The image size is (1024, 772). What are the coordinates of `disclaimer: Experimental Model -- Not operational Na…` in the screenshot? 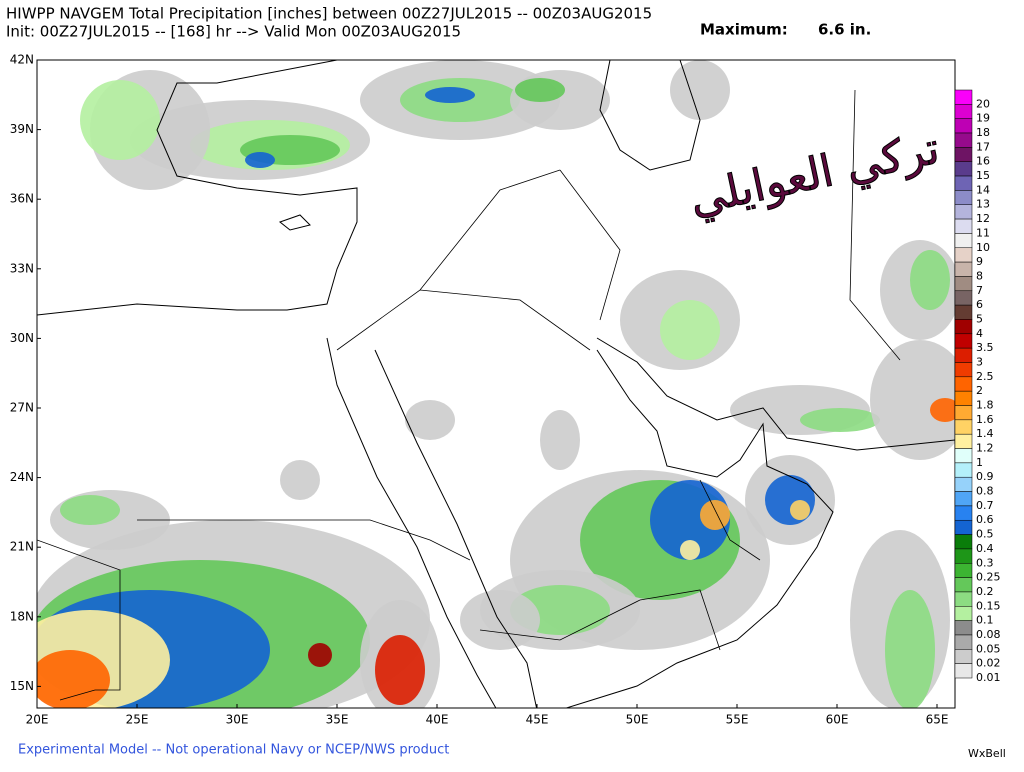 It's located at (233, 750).